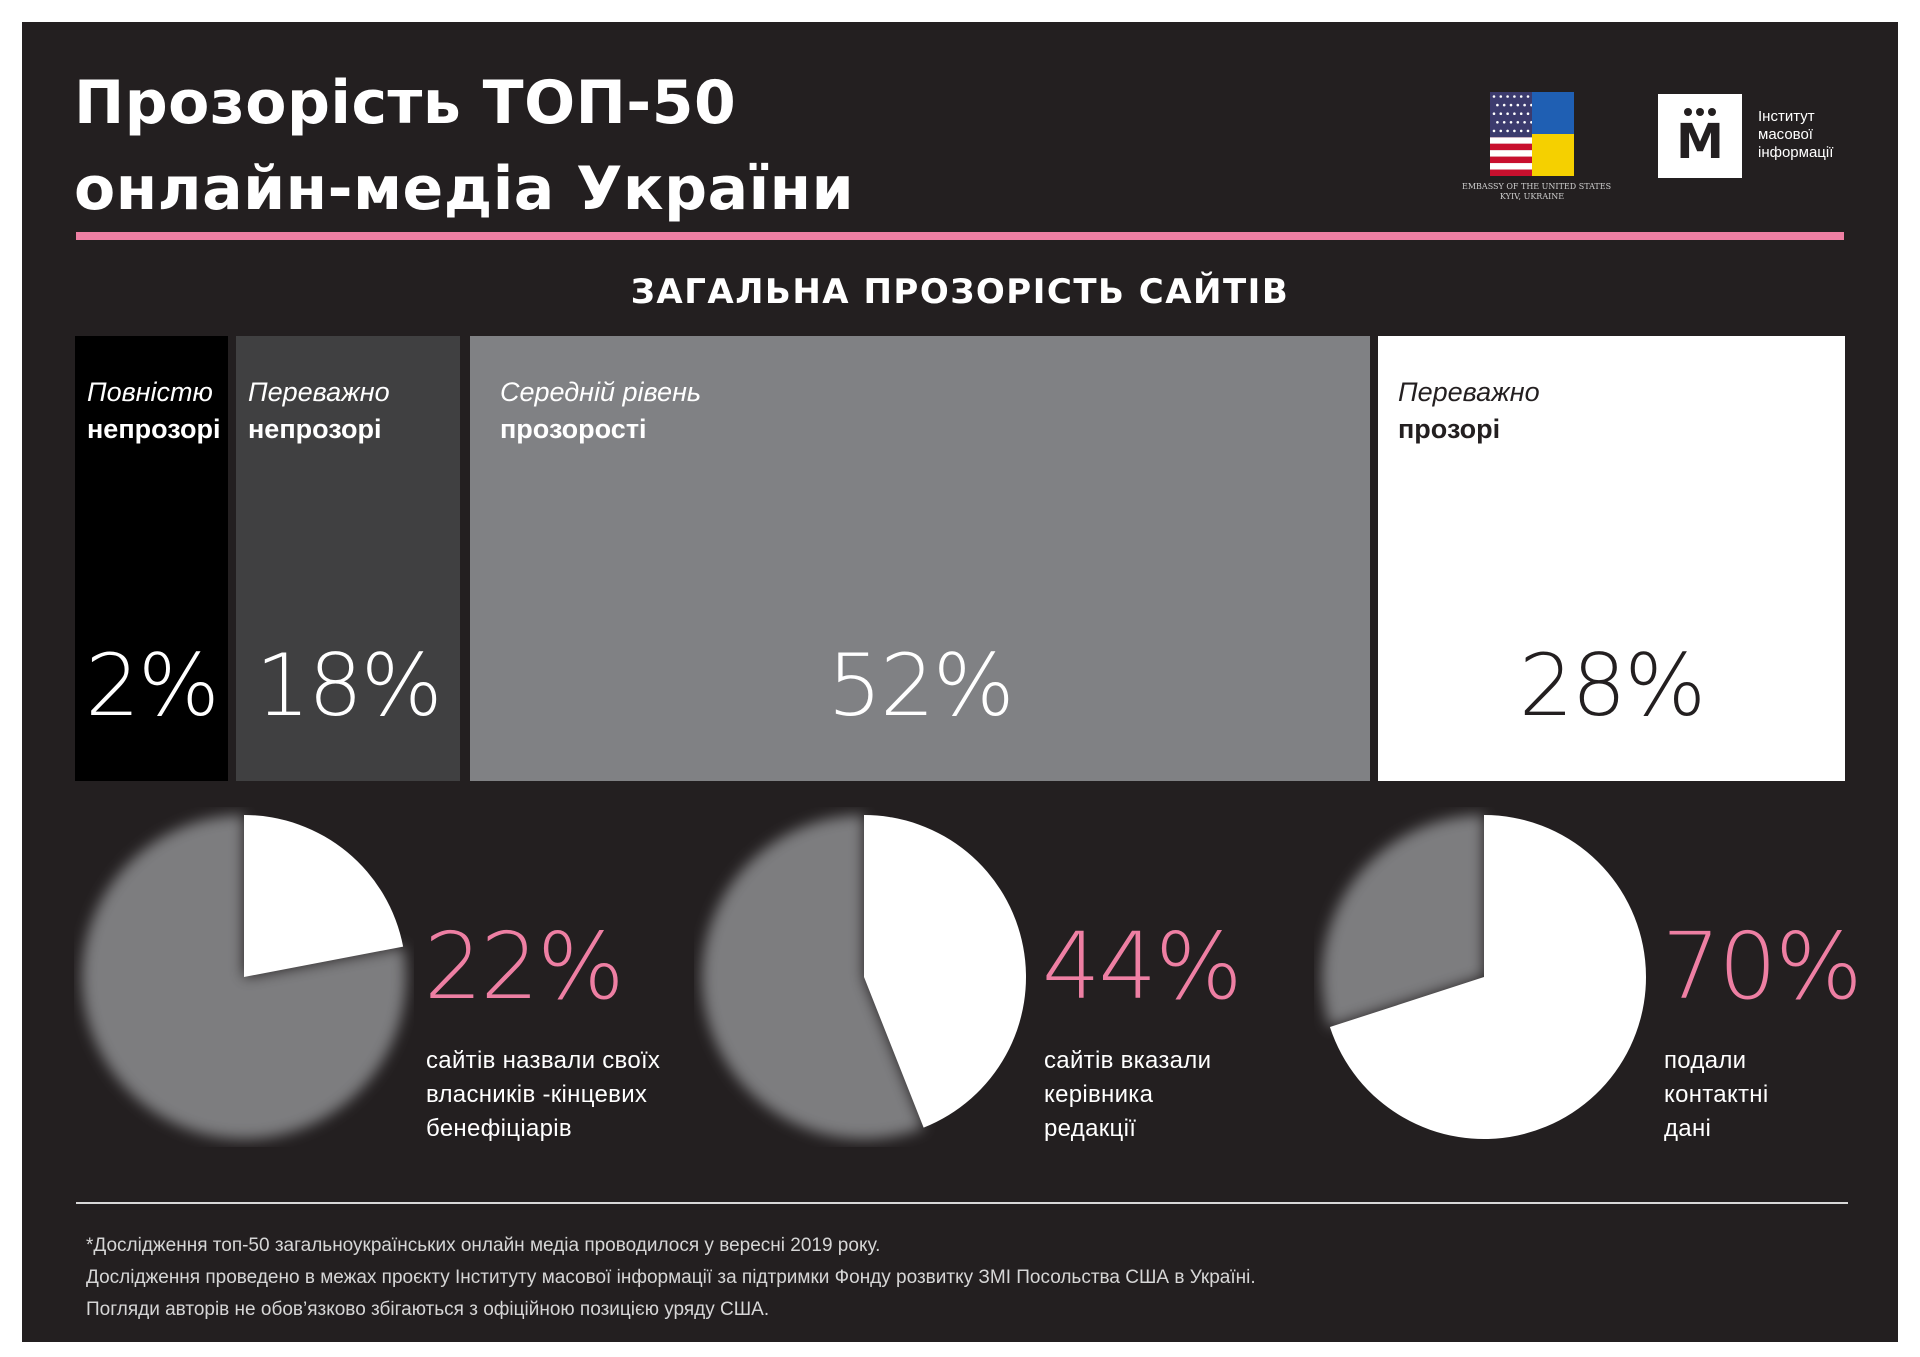 The width and height of the screenshot is (1920, 1357). Describe the element at coordinates (960, 236) in the screenshot. I see `title-divider` at that location.